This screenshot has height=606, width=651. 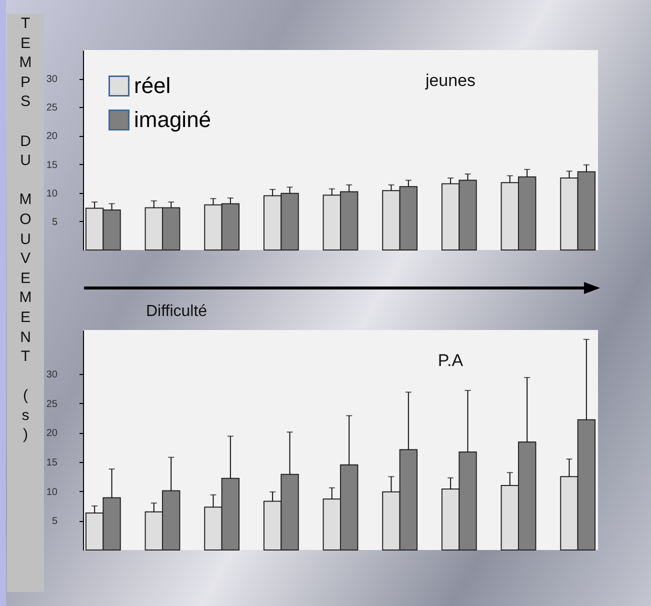 What do you see at coordinates (152, 85) in the screenshot?
I see `legend-label: réel` at bounding box center [152, 85].